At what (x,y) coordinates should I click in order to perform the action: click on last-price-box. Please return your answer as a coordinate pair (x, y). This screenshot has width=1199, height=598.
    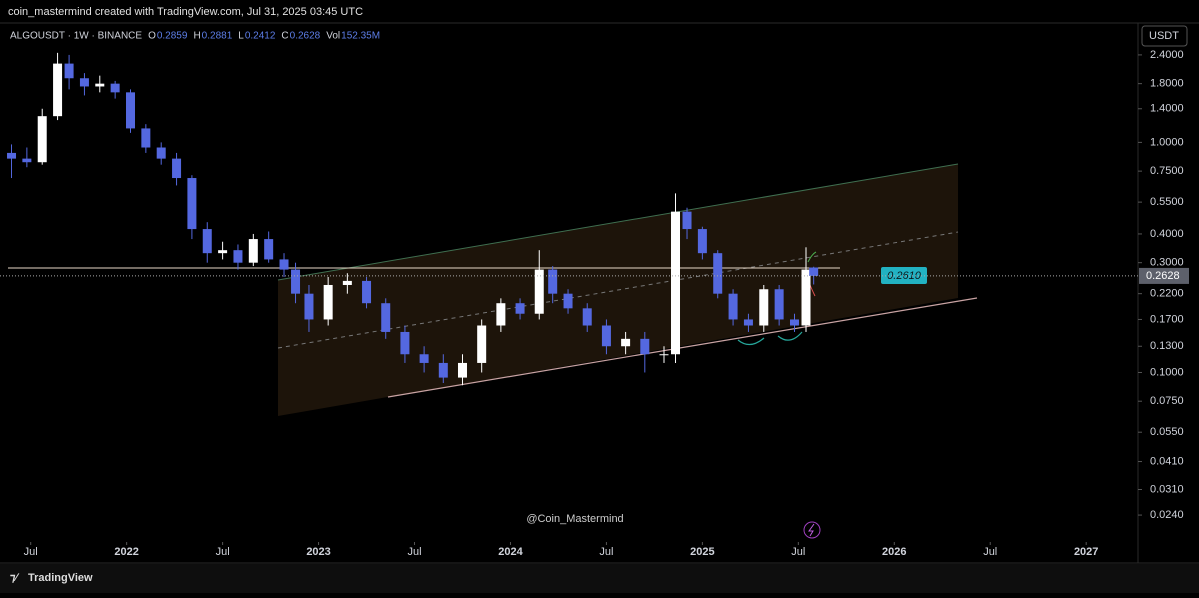
    Looking at the image, I should click on (1164, 275).